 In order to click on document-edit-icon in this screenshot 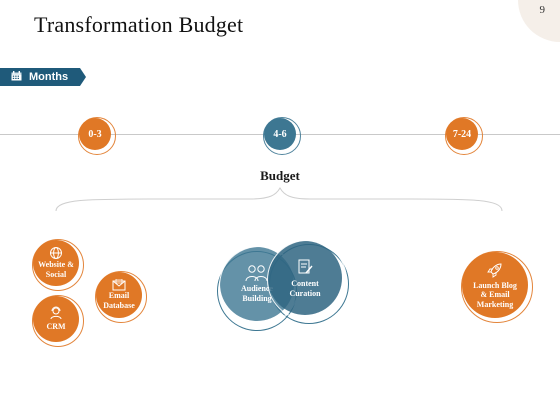, I will do `click(305, 267)`.